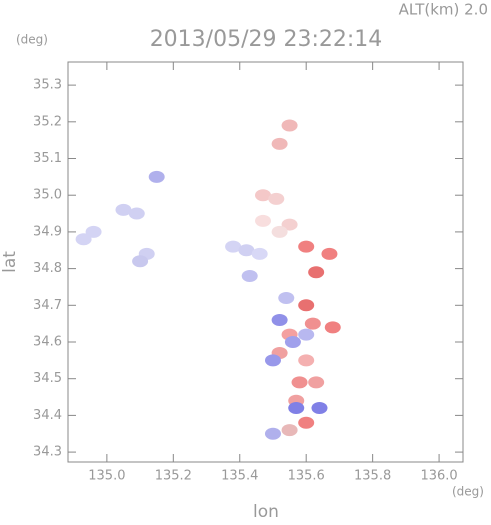 The image size is (491, 525). What do you see at coordinates (443, 10) in the screenshot?
I see `subtitle: ALT(km) 2.0` at bounding box center [443, 10].